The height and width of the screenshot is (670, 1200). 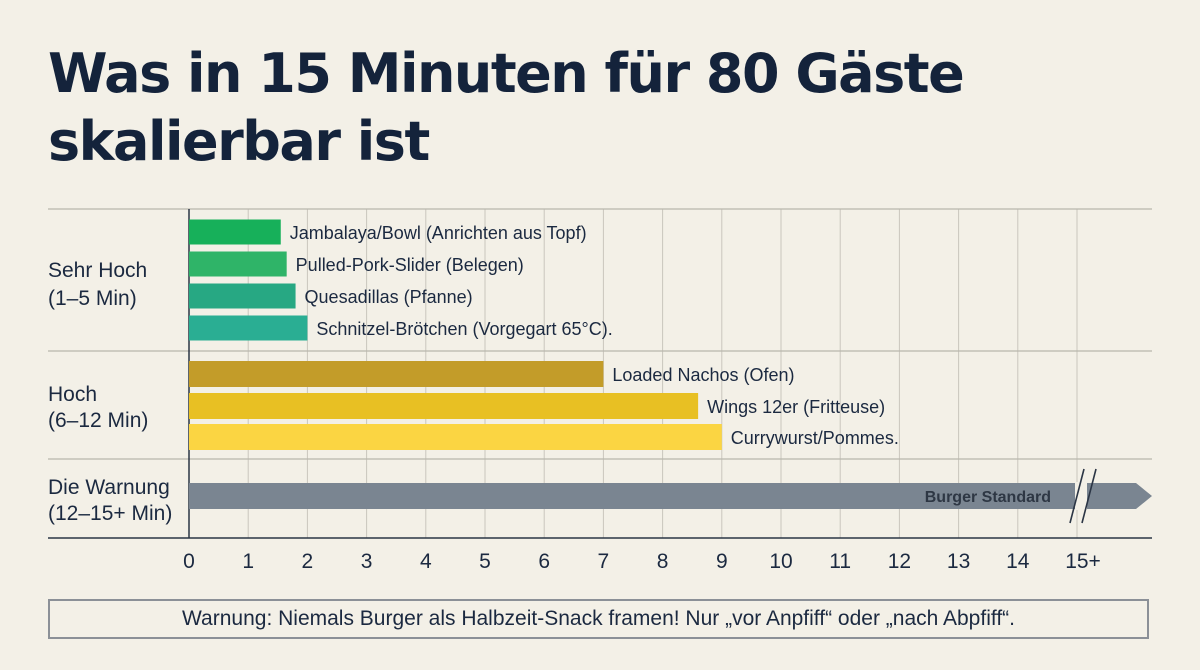 I want to click on bar-label: Pulled-Pork-Slider (Belegen), so click(x=410, y=265).